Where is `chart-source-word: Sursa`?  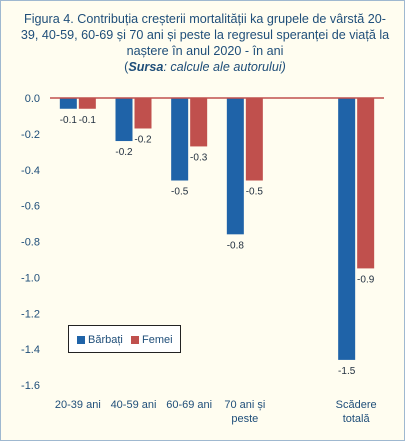
chart-source-word: Sursa is located at coordinates (146, 67).